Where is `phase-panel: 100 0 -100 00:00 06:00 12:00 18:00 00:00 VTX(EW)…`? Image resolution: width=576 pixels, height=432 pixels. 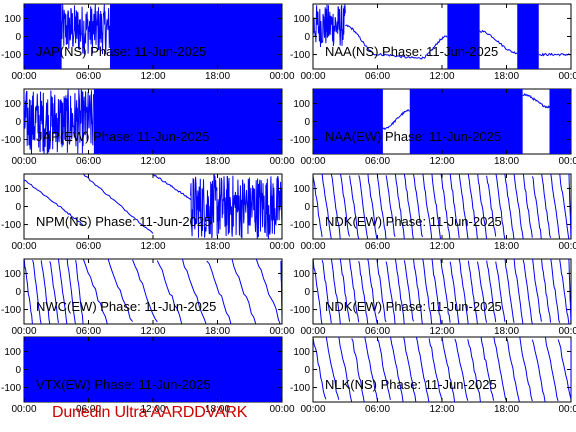 phase-panel: 100 0 -100 00:00 06:00 12:00 18:00 00:00 VTX(EW)… is located at coordinates (148, 375).